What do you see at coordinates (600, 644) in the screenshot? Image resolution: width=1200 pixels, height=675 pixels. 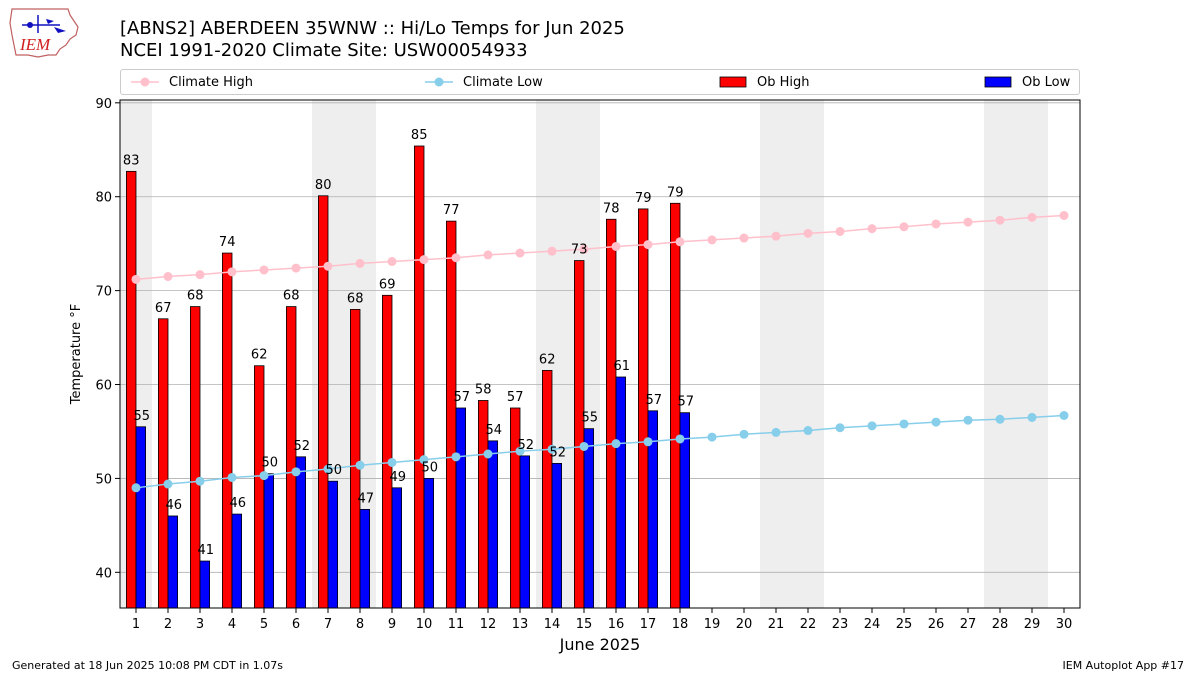 I see `x-axis-label: June 2025` at bounding box center [600, 644].